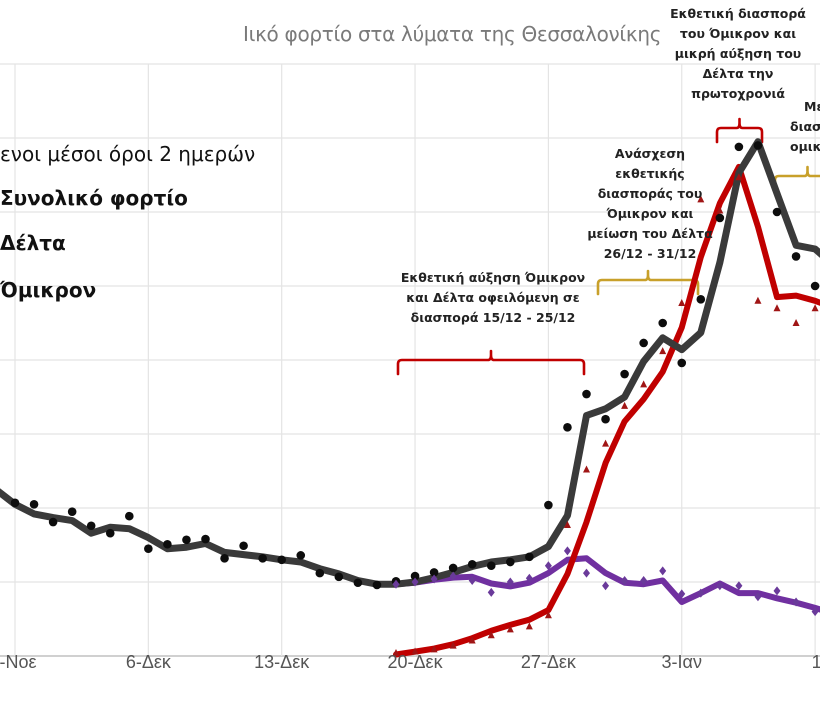 The height and width of the screenshot is (710, 820). Describe the element at coordinates (128, 154) in the screenshot. I see `legend-subtitle: ενοι μέσοι όροι 2 ημερών` at that location.